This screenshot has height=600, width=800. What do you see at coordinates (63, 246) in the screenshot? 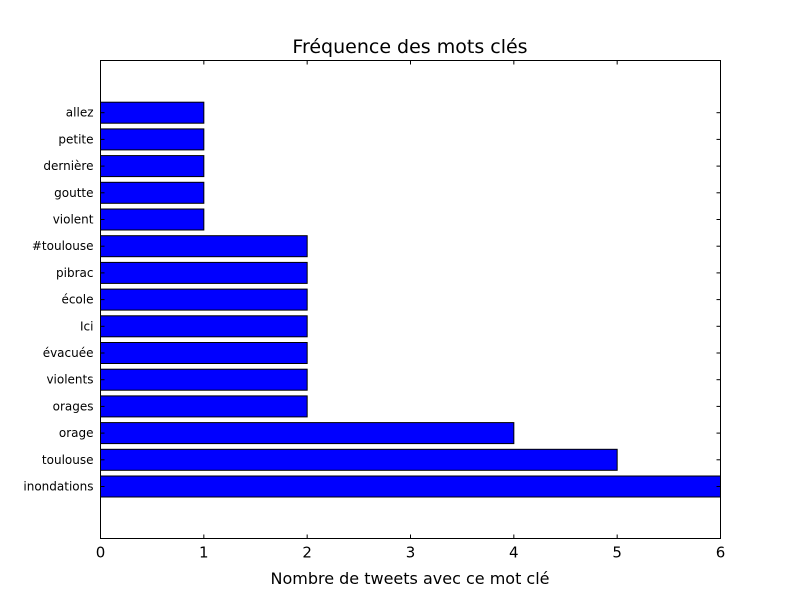
I see `y-tick-label: #toulouse` at bounding box center [63, 246].